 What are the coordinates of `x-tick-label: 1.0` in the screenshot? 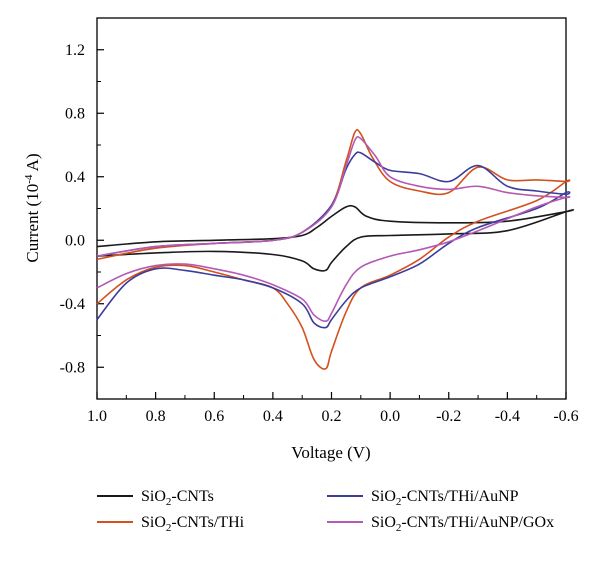 It's located at (97, 416).